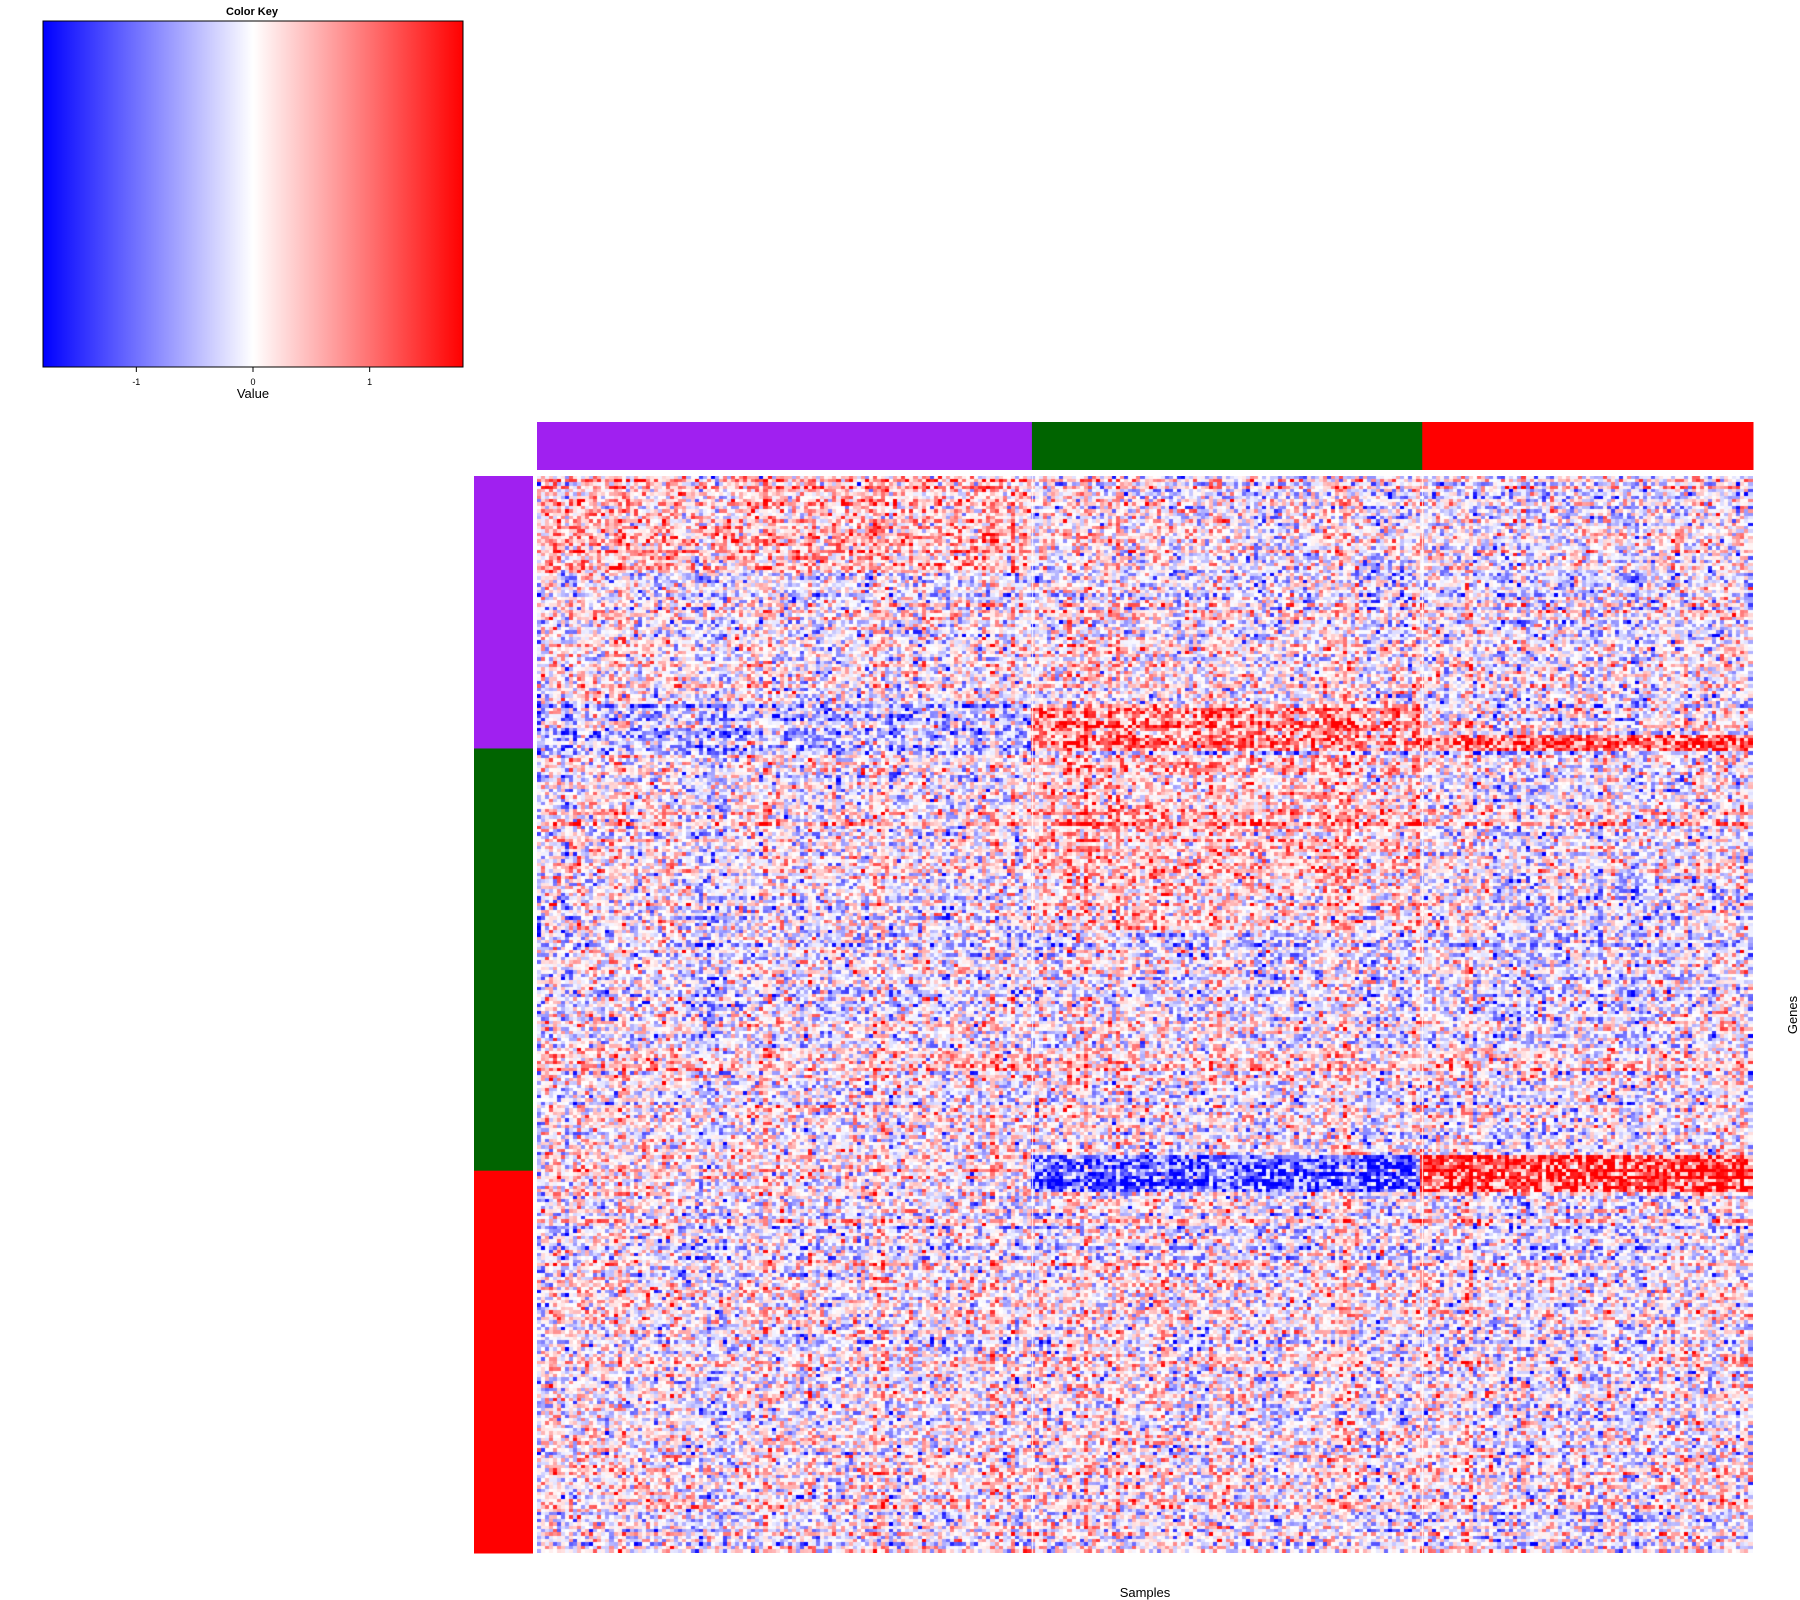  I want to click on color-key-axis: -1 0 1, so click(252, 376).